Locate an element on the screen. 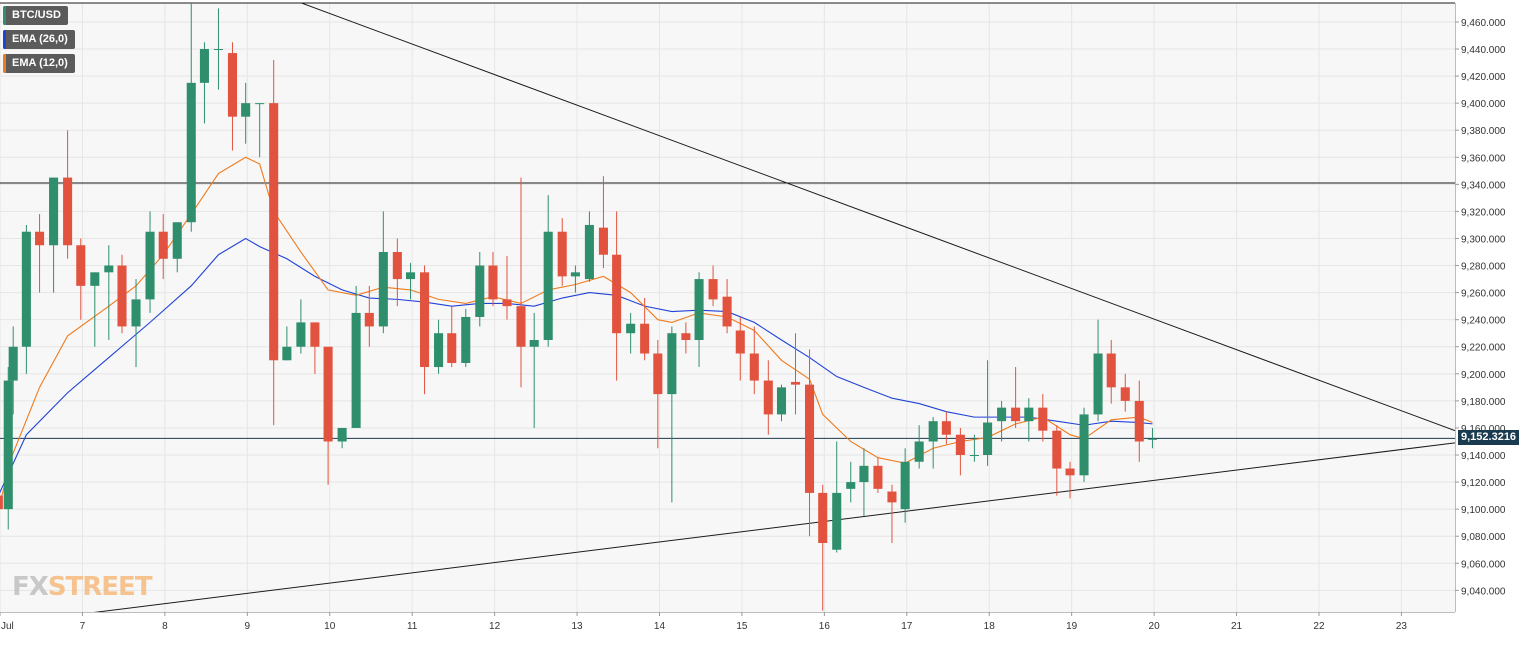  x-tick-label-9: 15 is located at coordinates (742, 626).